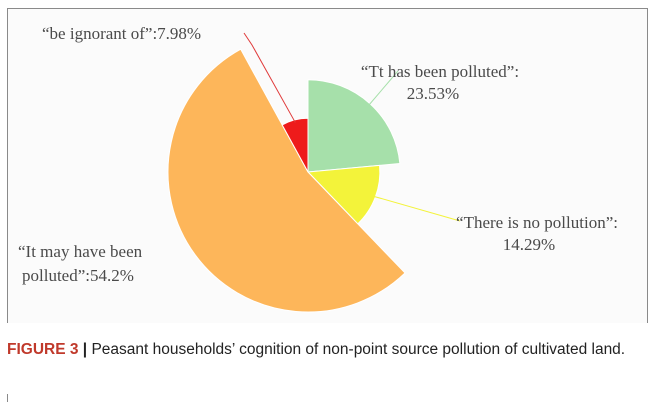 The width and height of the screenshot is (655, 402). Describe the element at coordinates (433, 93) in the screenshot. I see `slice-value-polluted: 23.53%` at that location.